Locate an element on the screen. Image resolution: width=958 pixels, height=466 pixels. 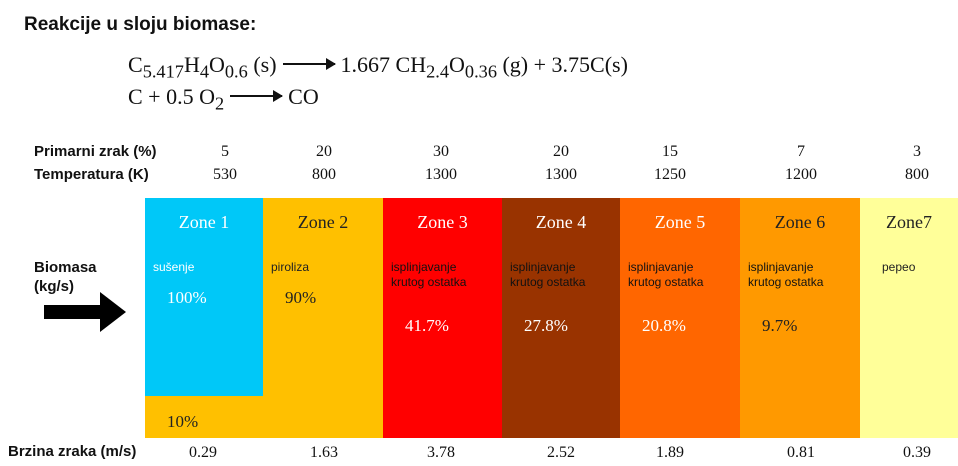
eq1-c: C is located at coordinates (135, 64).